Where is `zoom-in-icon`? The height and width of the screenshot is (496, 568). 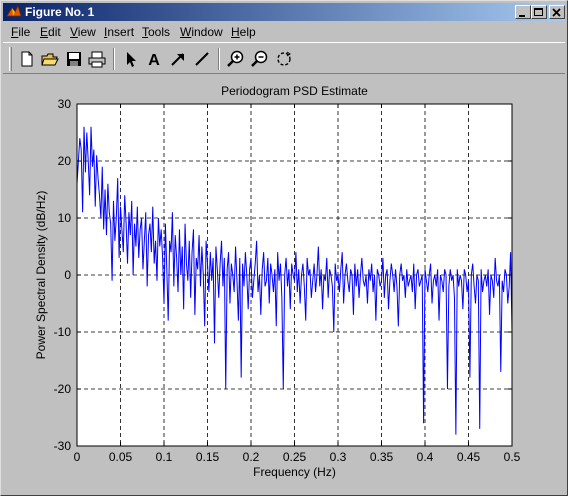
zoom-in-icon is located at coordinates (235, 58).